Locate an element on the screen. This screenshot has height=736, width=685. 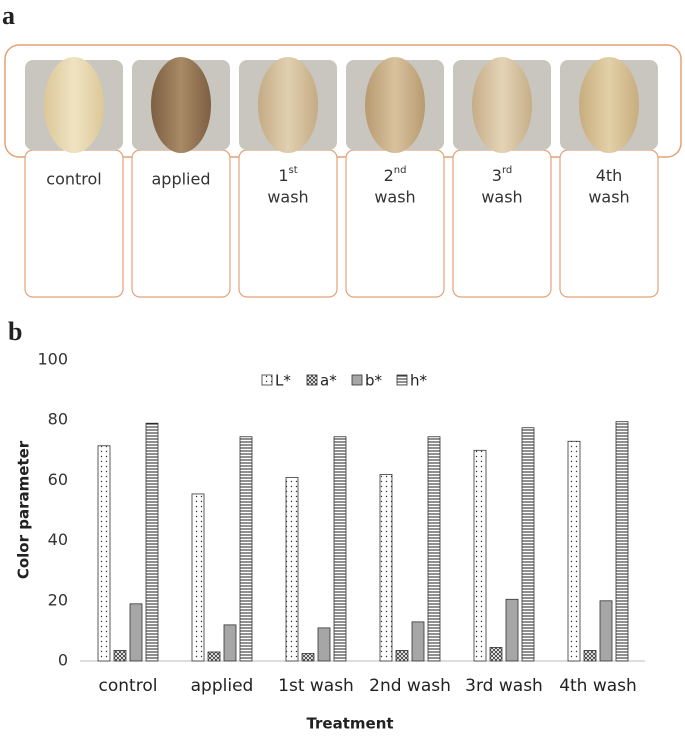
y-tick-label: 60 is located at coordinates (58, 479).